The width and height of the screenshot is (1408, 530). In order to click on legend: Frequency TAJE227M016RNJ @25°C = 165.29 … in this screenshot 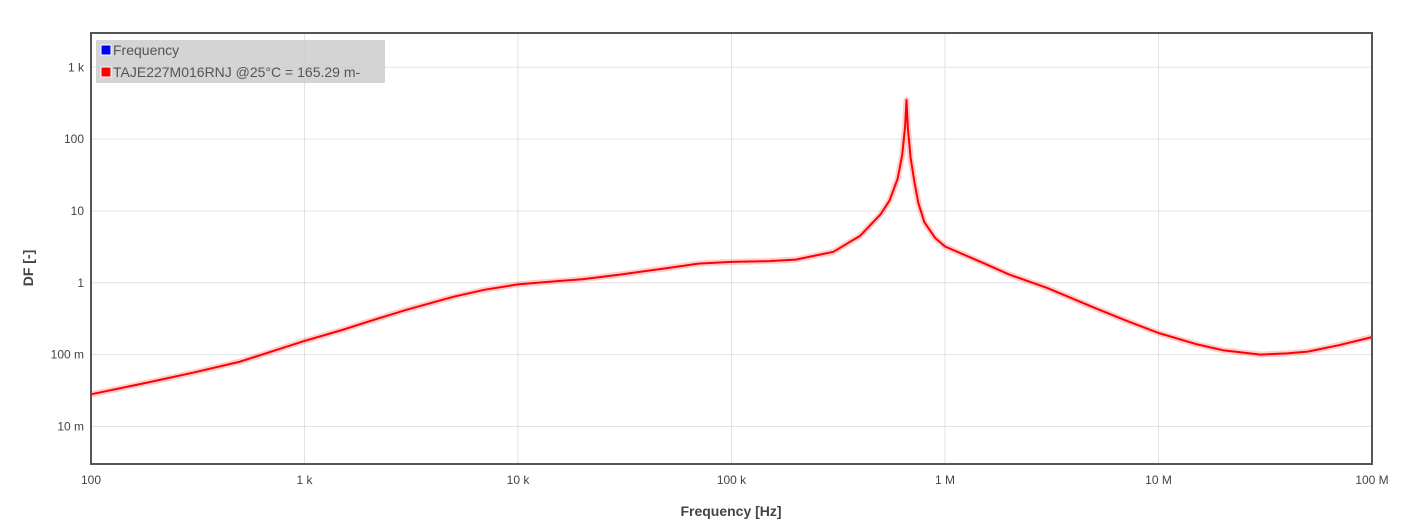, I will do `click(240, 61)`.